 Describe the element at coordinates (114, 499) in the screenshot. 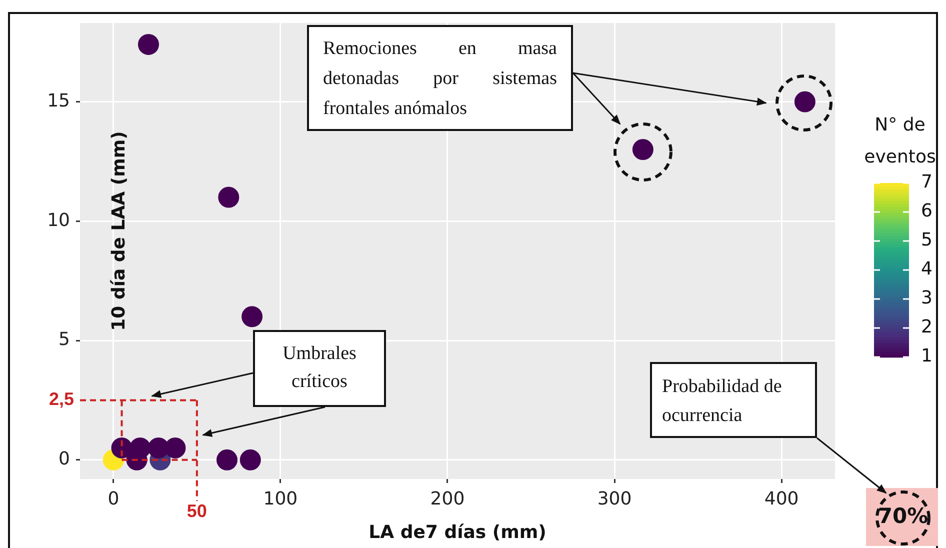

I see `x-tick-label: 0` at that location.